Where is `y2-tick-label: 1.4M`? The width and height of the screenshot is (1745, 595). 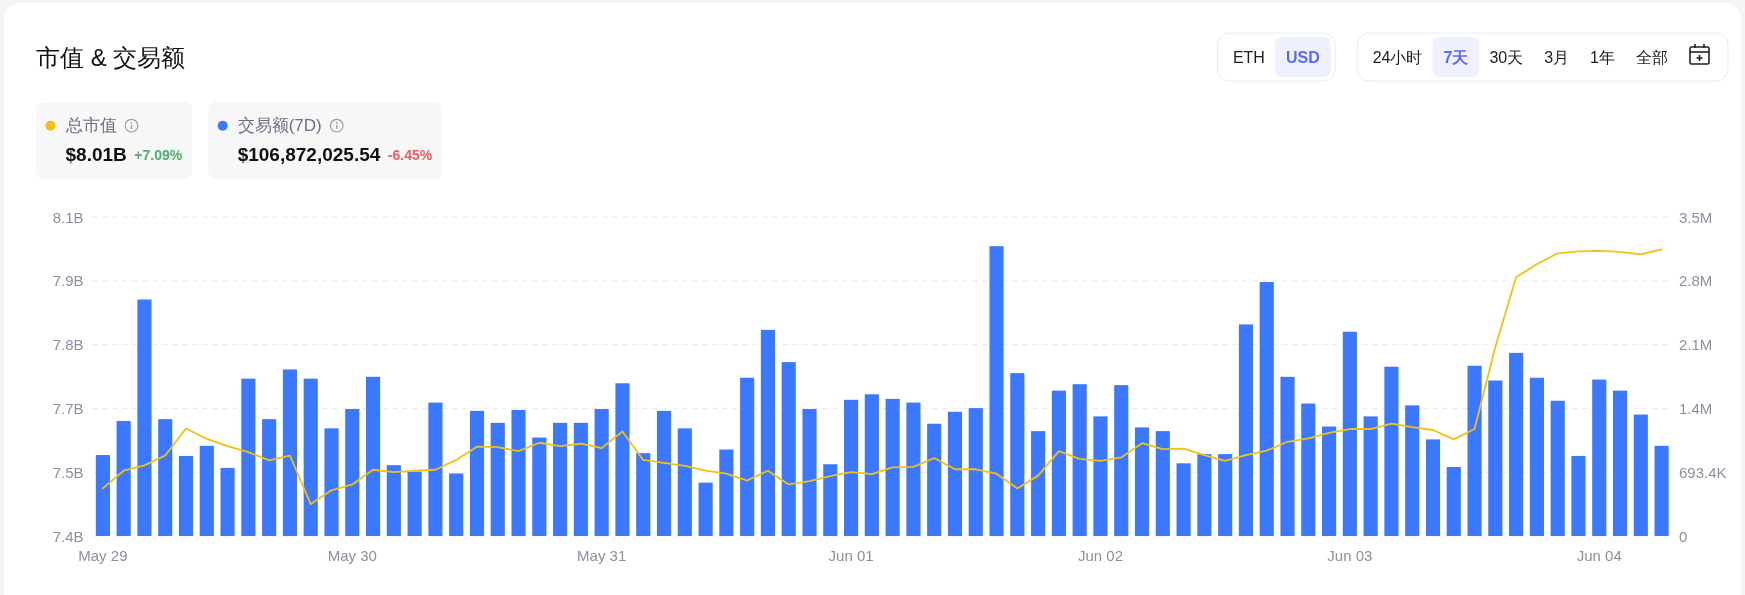
y2-tick-label: 1.4M is located at coordinates (1696, 408).